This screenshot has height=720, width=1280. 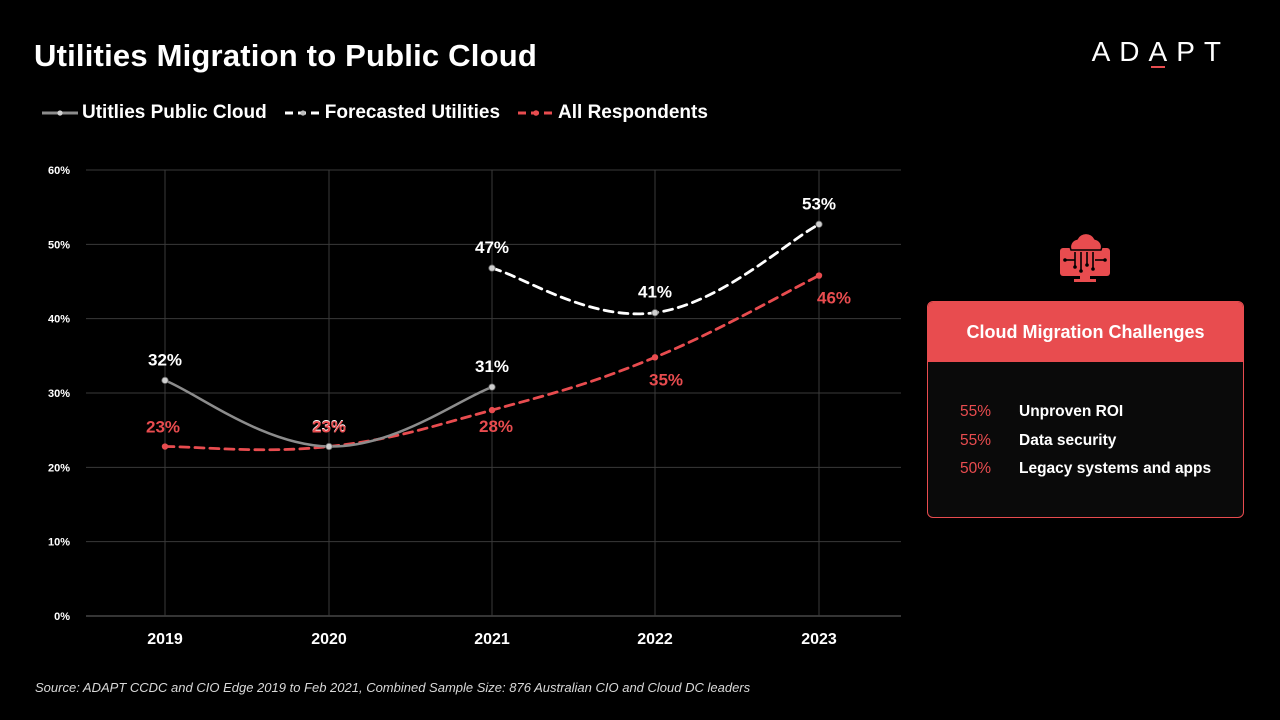 What do you see at coordinates (59, 468) in the screenshot?
I see `y-tick-label: 20%` at bounding box center [59, 468].